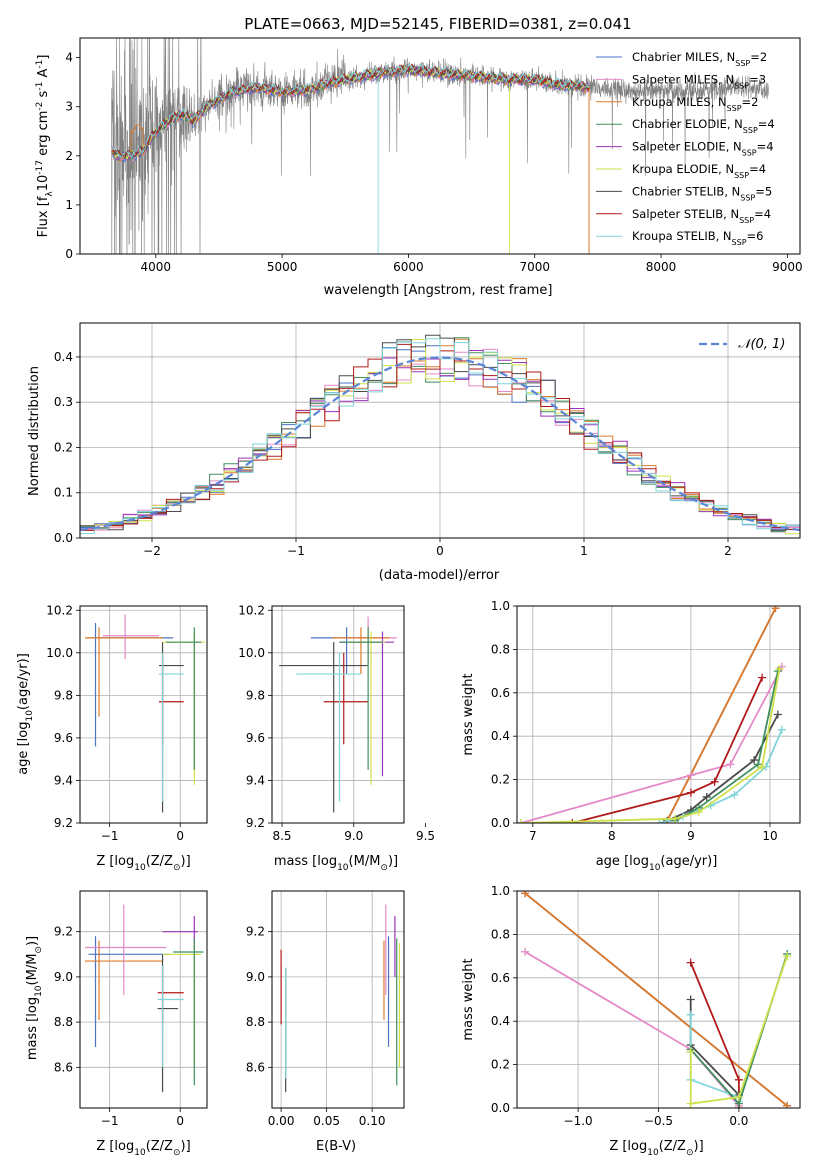  What do you see at coordinates (757, 79) in the screenshot?
I see `legend-entry-value: =3` at bounding box center [757, 79].